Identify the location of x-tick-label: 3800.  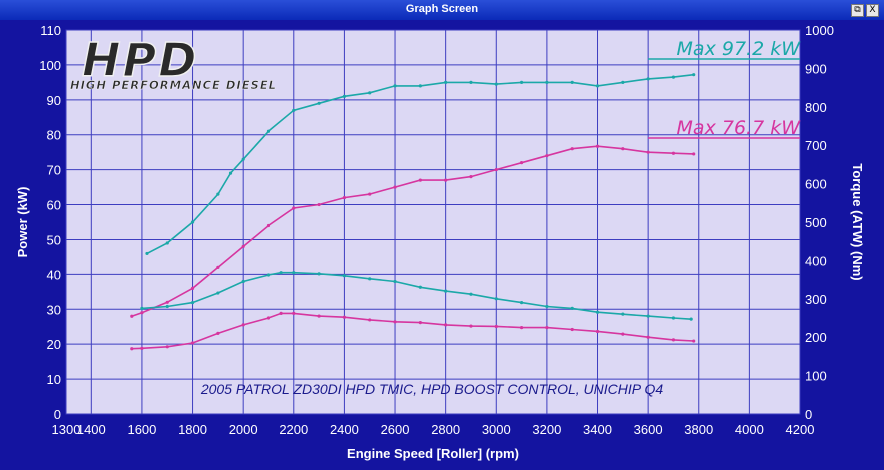
(698, 429).